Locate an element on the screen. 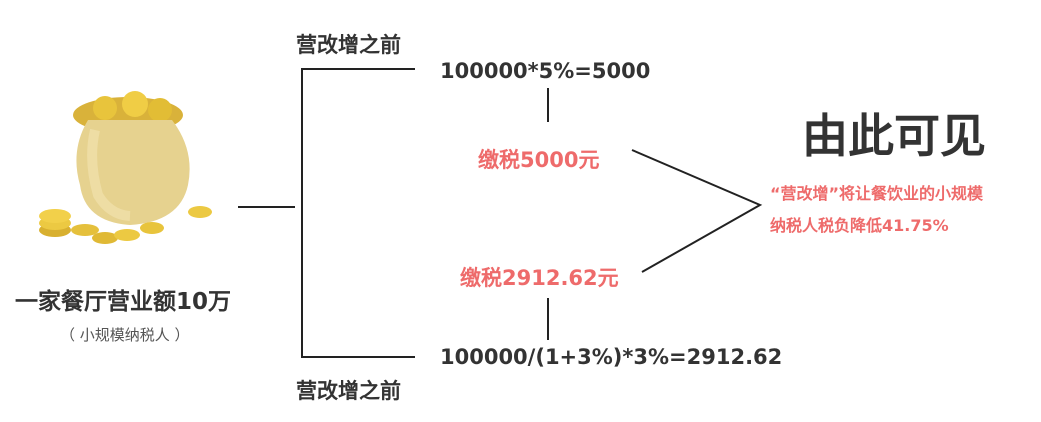  conclusion-line1: “营改增”将让餐饮业的小规模 is located at coordinates (877, 193).